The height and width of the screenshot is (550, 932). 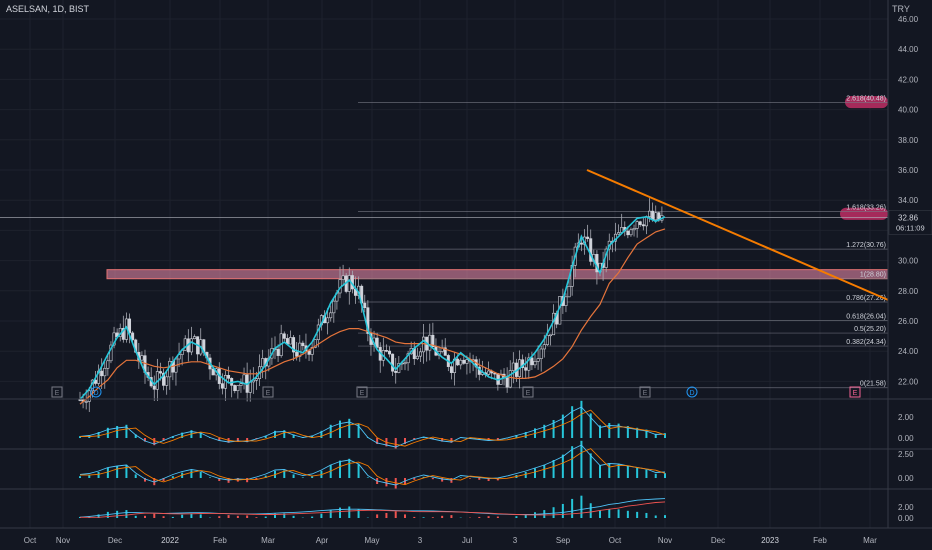 What do you see at coordinates (770, 540) in the screenshot?
I see `time-tick-label: 2023` at bounding box center [770, 540].